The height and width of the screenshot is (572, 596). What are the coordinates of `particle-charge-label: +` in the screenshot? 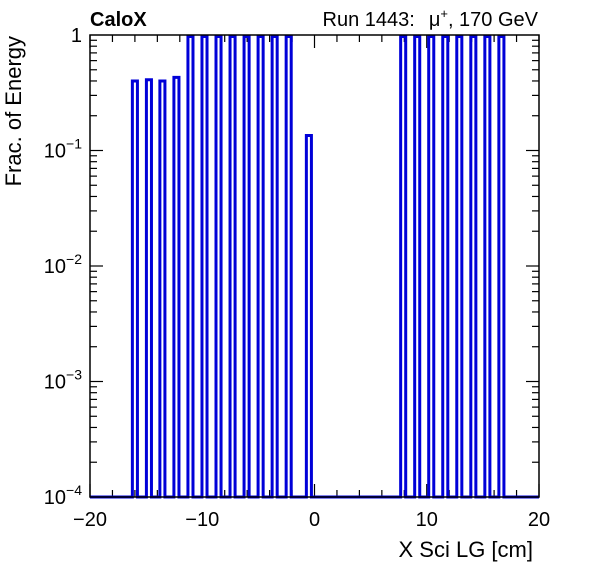 It's located at (444, 13).